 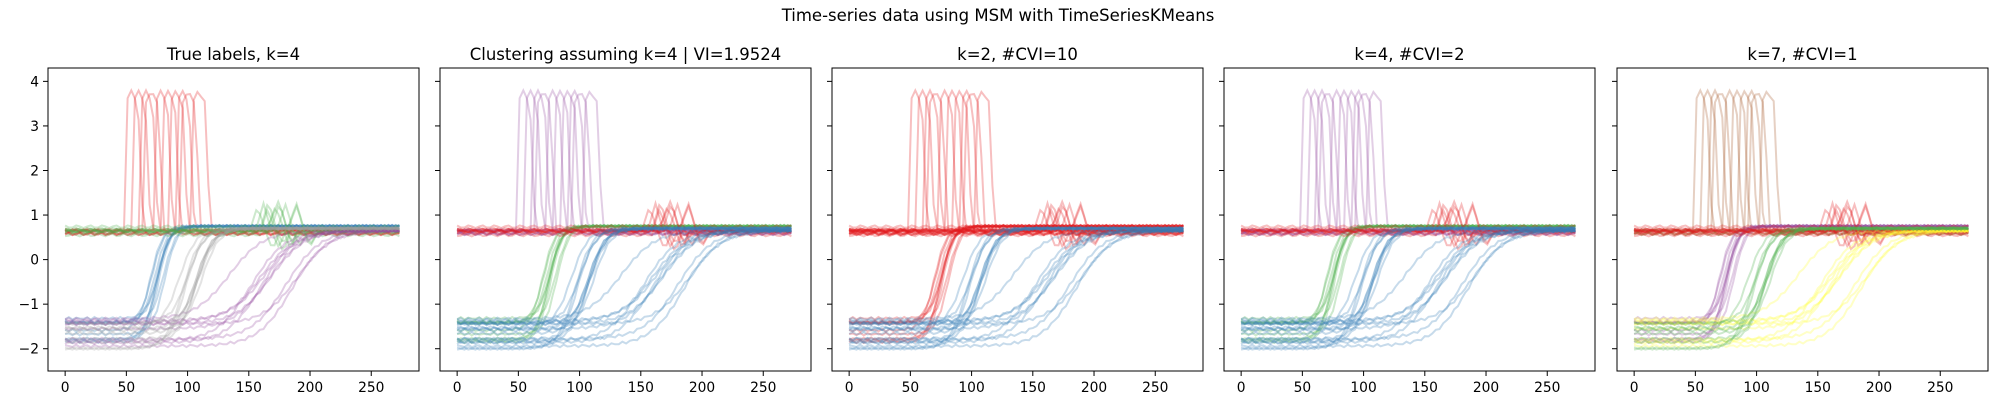 I want to click on y-tick-label: 1, so click(x=34, y=216).